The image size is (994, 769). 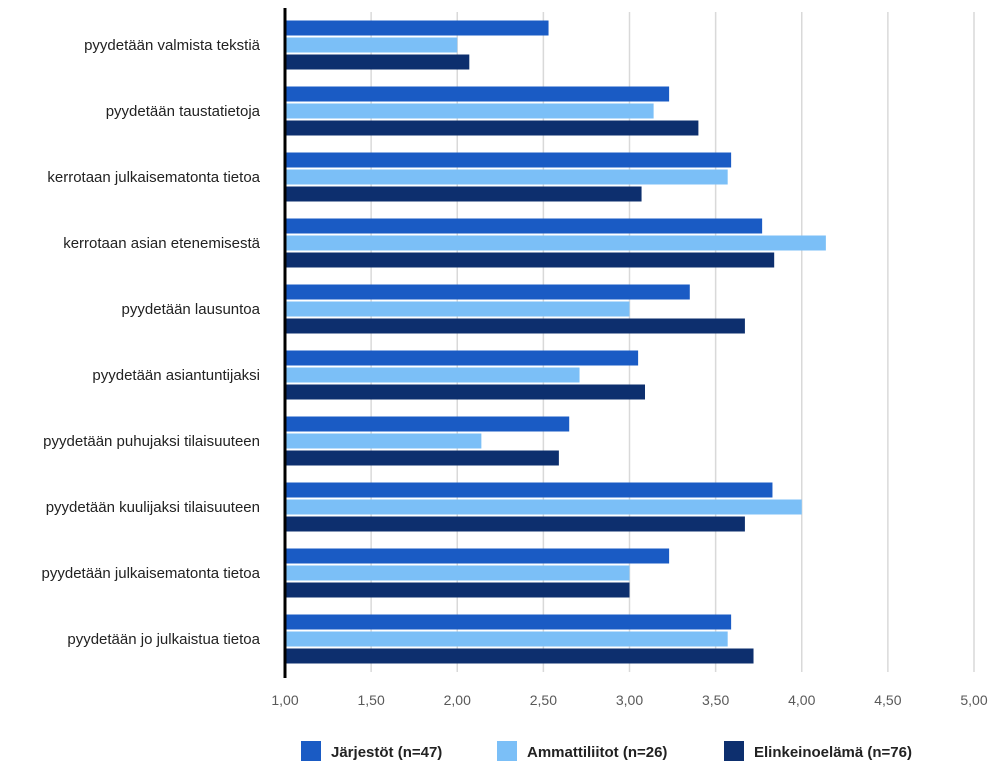 What do you see at coordinates (163, 639) in the screenshot?
I see `category-label: pyydetään jo julkaistua tietoa` at bounding box center [163, 639].